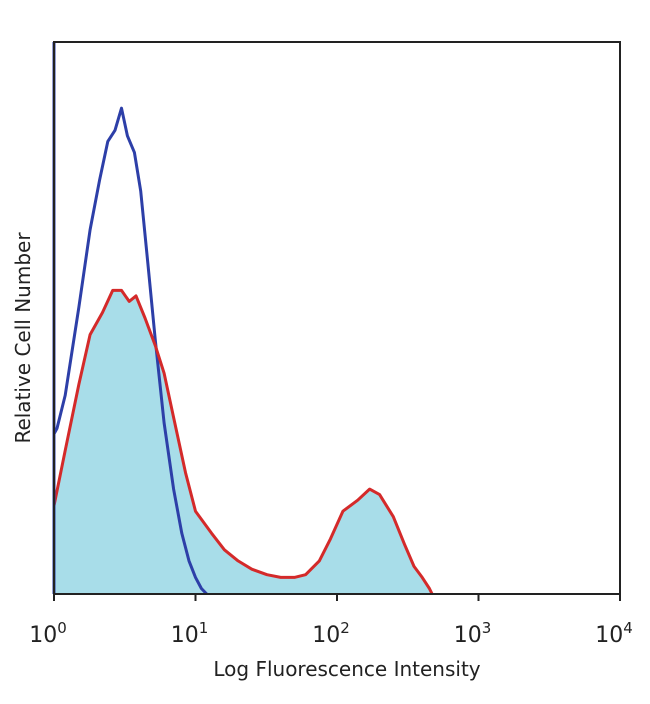  Describe the element at coordinates (48, 633) in the screenshot. I see `x-tick-label: 10⁰` at that location.